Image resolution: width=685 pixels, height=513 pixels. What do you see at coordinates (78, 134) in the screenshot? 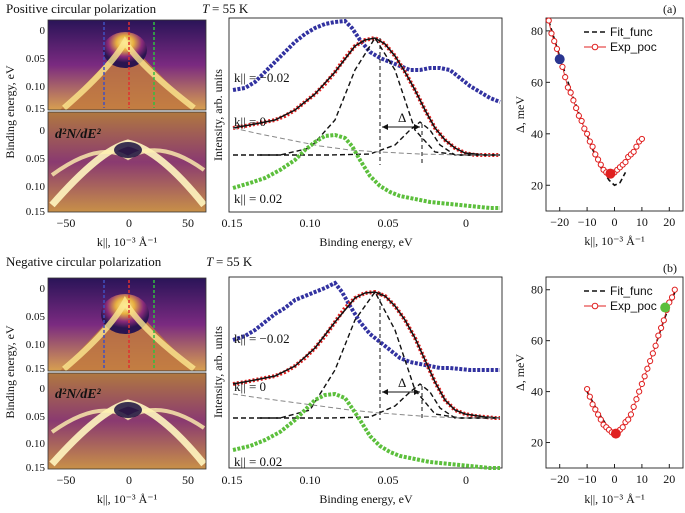
I see `arpes-top-deriv-label: d²N/dE²` at bounding box center [78, 134].